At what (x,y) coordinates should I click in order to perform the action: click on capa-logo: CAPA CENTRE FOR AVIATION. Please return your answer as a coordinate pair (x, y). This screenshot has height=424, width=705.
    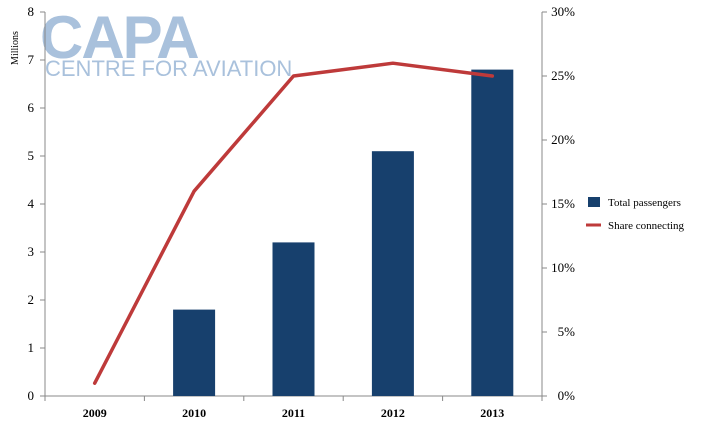
    Looking at the image, I should click on (166, 42).